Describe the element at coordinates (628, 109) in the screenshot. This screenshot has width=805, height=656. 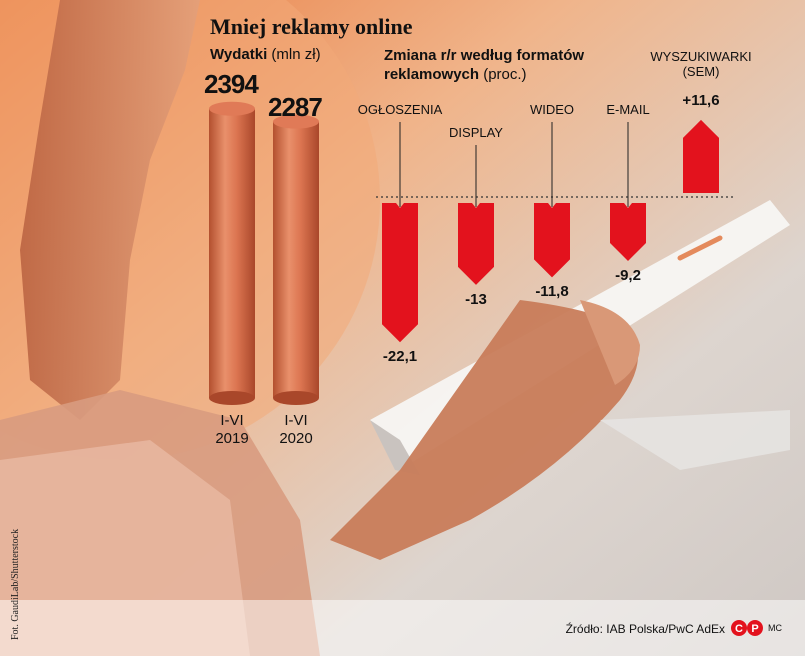
I see `change-category-label: E-MAIL` at that location.